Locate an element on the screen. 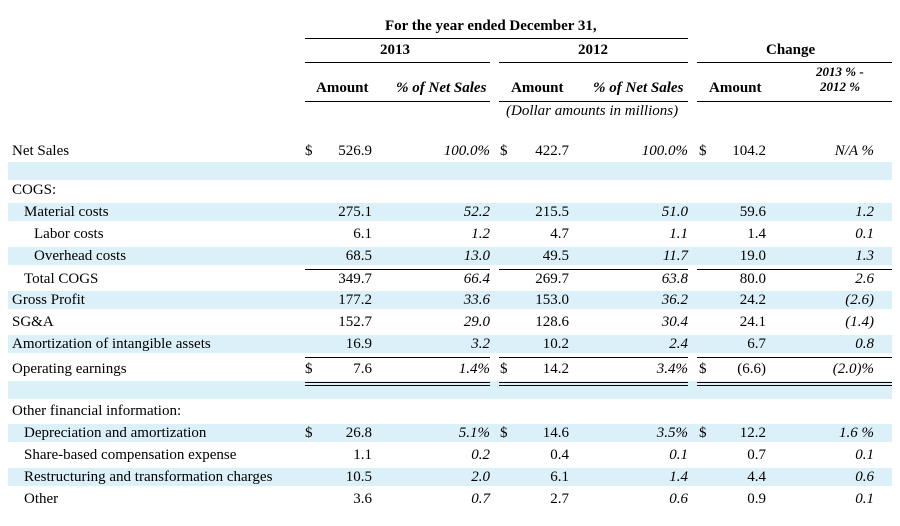  cell-a-pct: 1.2 is located at coordinates (480, 234).